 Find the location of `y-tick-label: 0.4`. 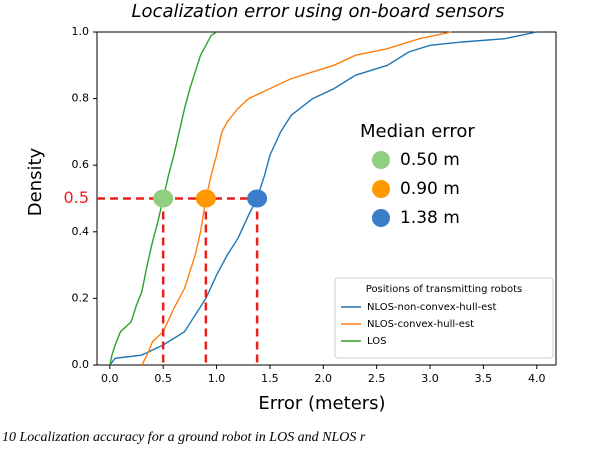

y-tick-label: 0.4 is located at coordinates (81, 231).